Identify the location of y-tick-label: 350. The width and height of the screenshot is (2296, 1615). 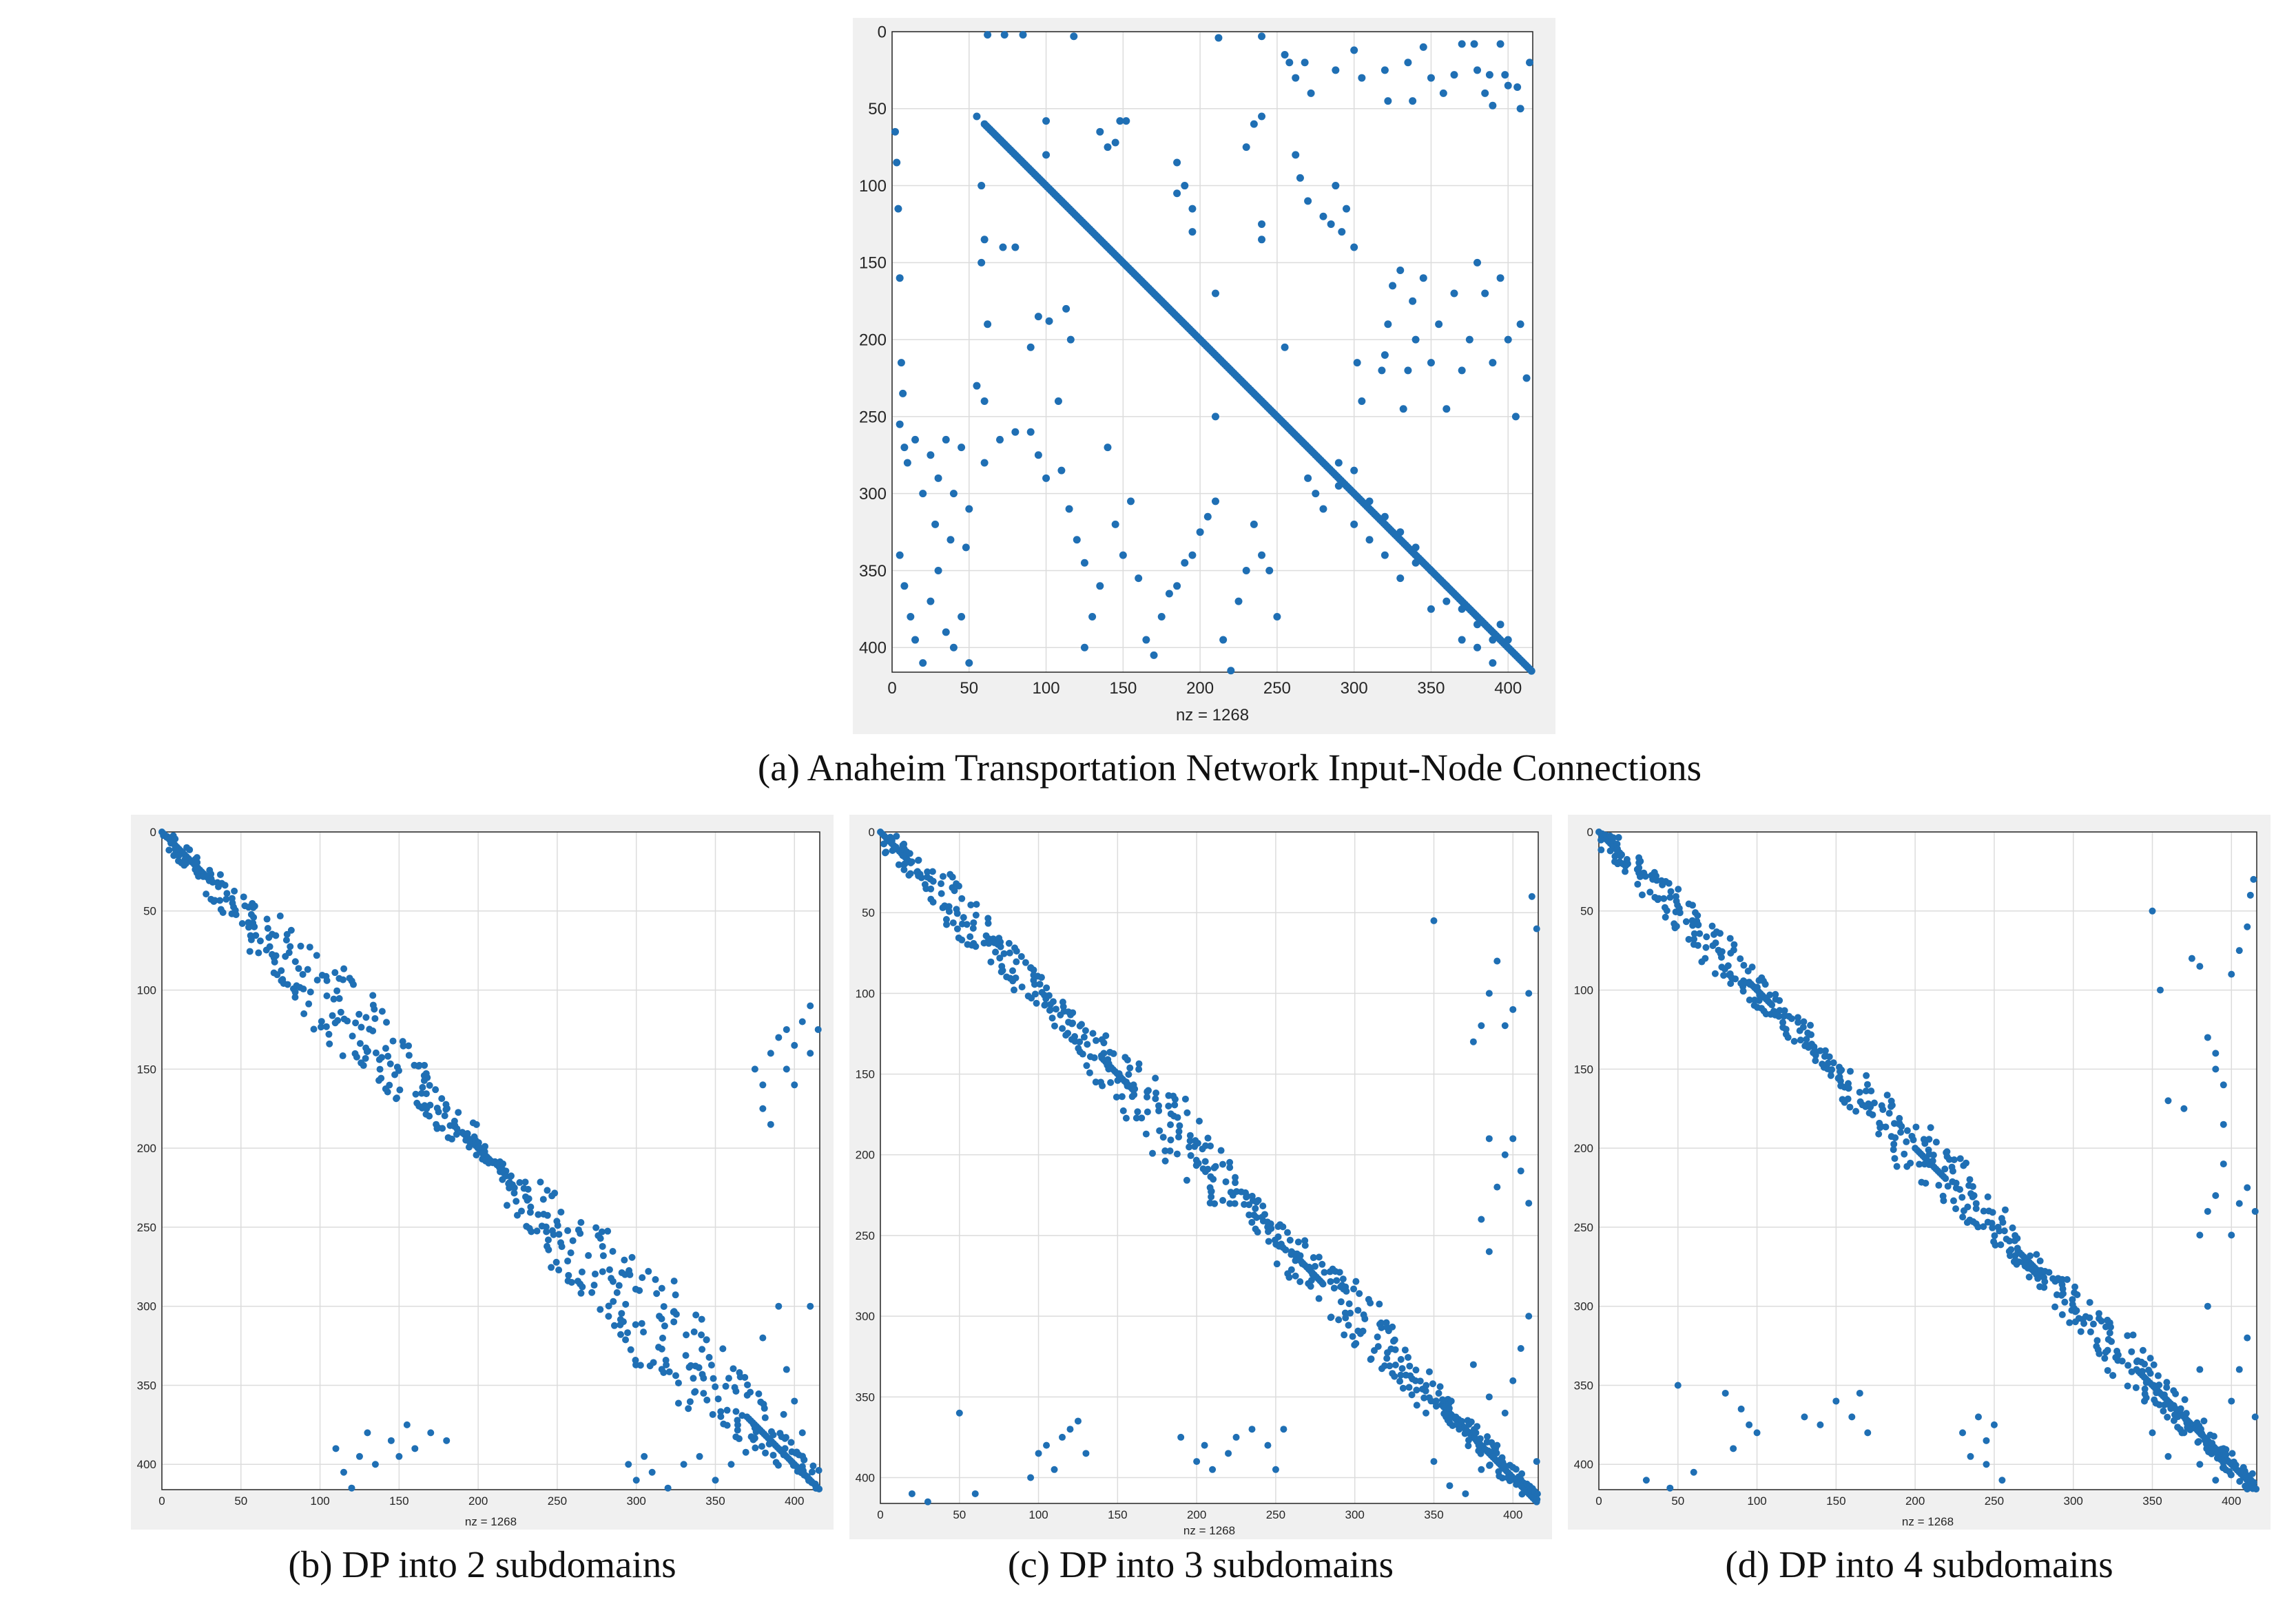
(865, 1397).